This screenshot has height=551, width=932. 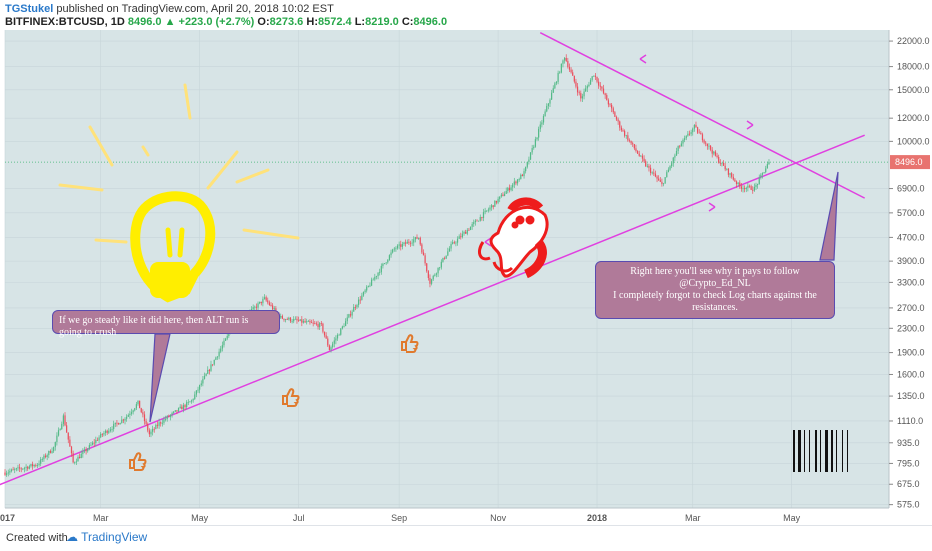 What do you see at coordinates (114, 537) in the screenshot?
I see `tradingview-brand: TradingView` at bounding box center [114, 537].